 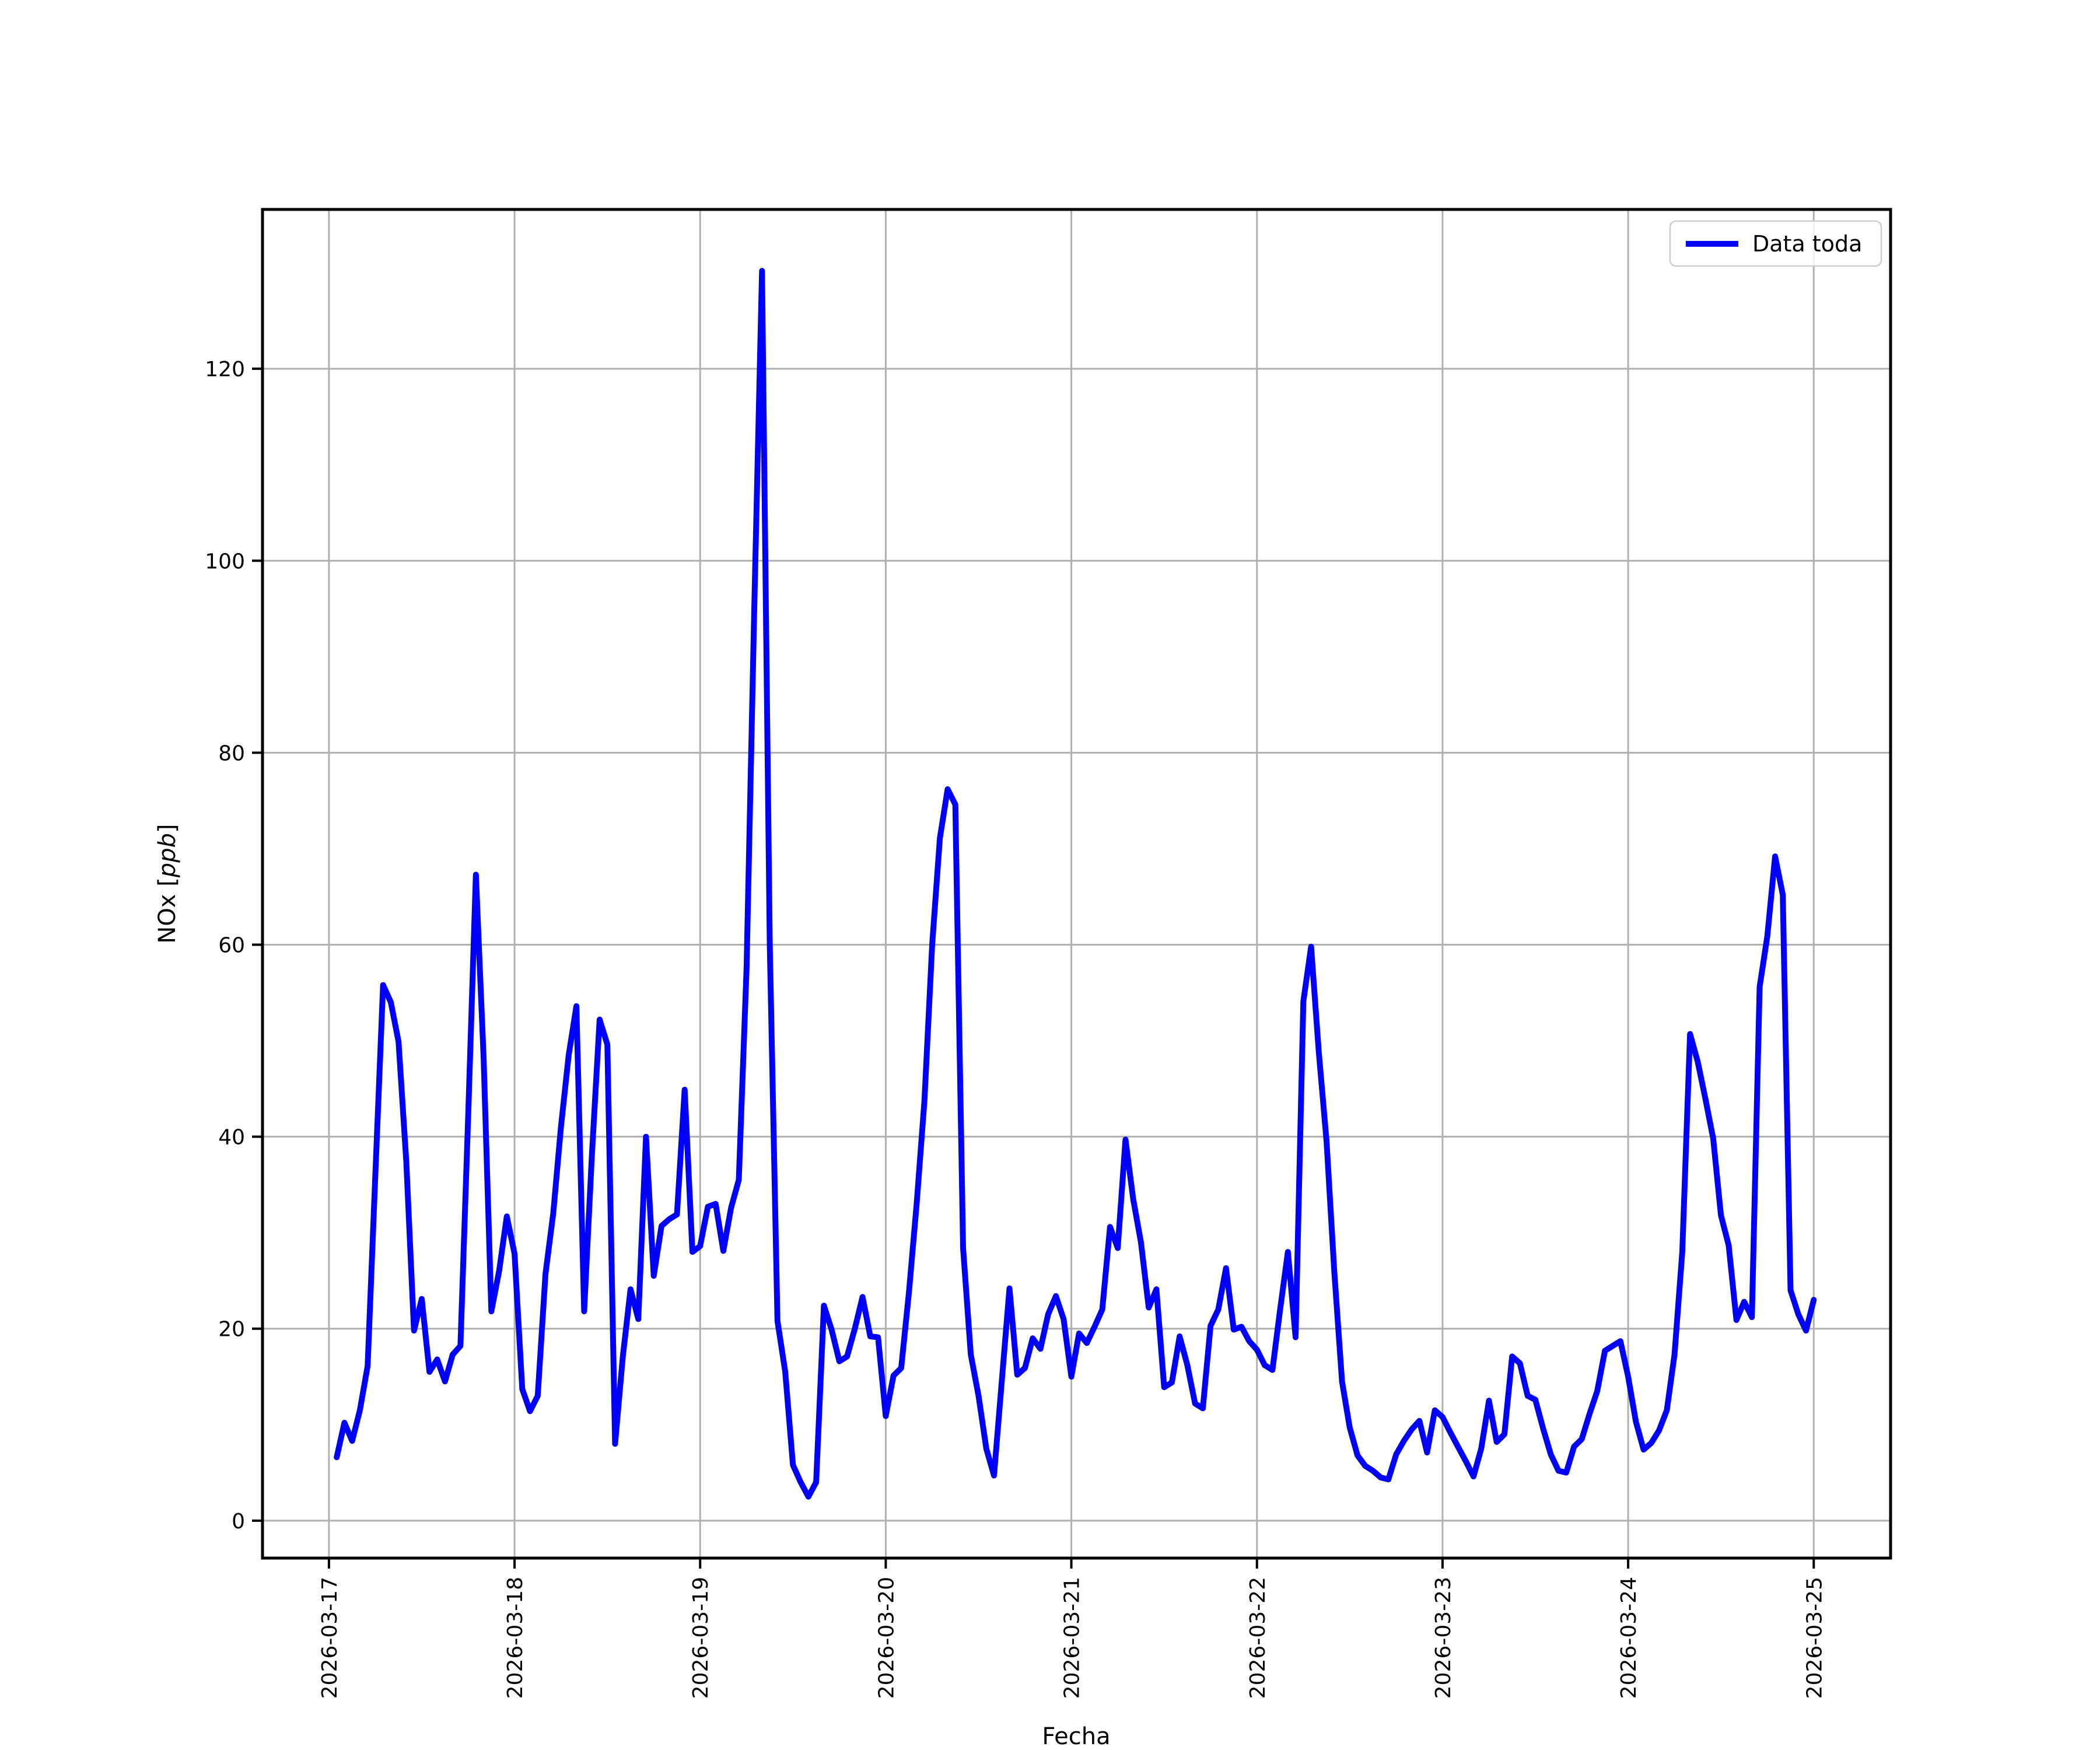 I want to click on y-axis-label: NOx [ppb], so click(x=167, y=883).